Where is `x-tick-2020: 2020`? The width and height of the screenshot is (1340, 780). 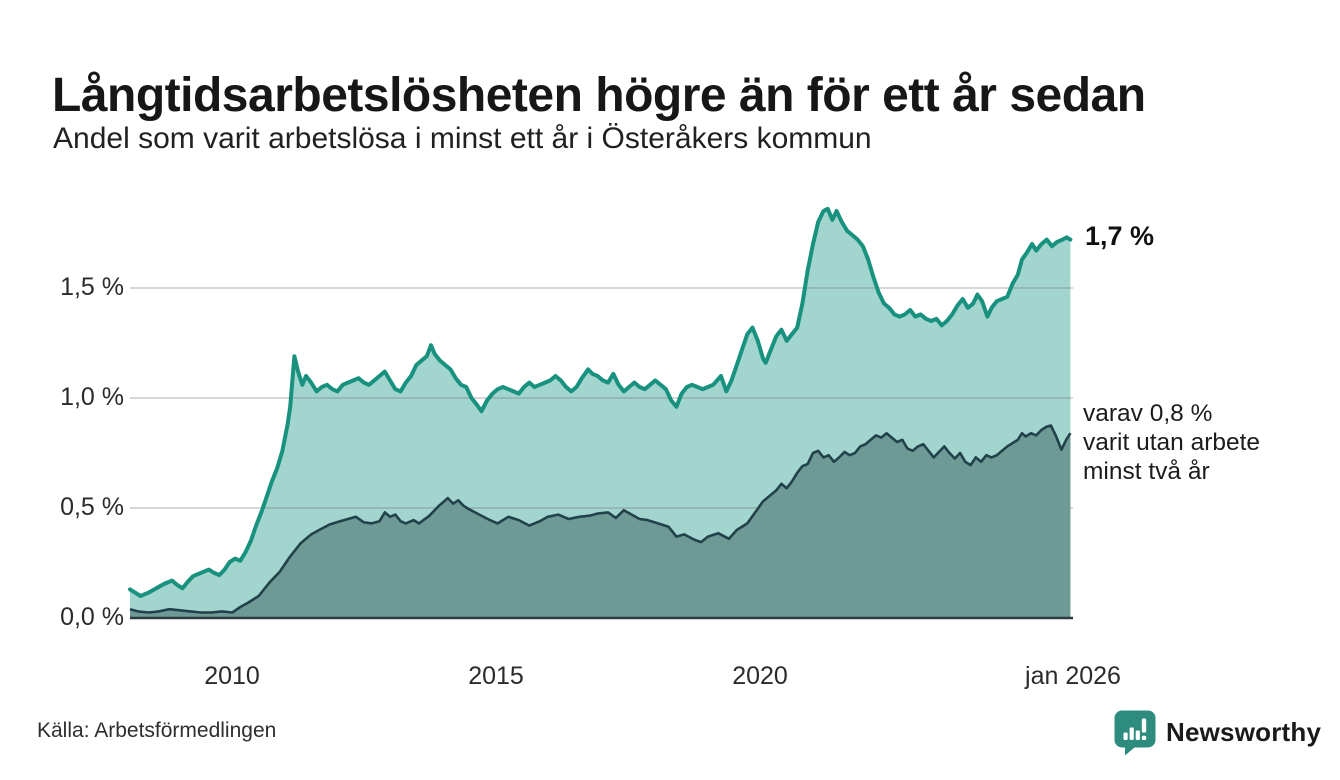
x-tick-2020: 2020 is located at coordinates (760, 676).